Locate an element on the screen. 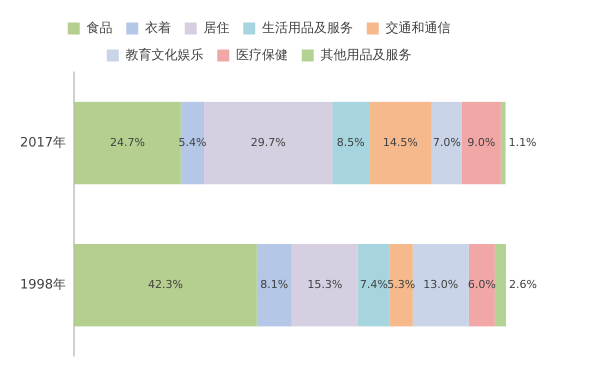 This screenshot has height=380, width=599. data-label: 5.4% is located at coordinates (192, 142).